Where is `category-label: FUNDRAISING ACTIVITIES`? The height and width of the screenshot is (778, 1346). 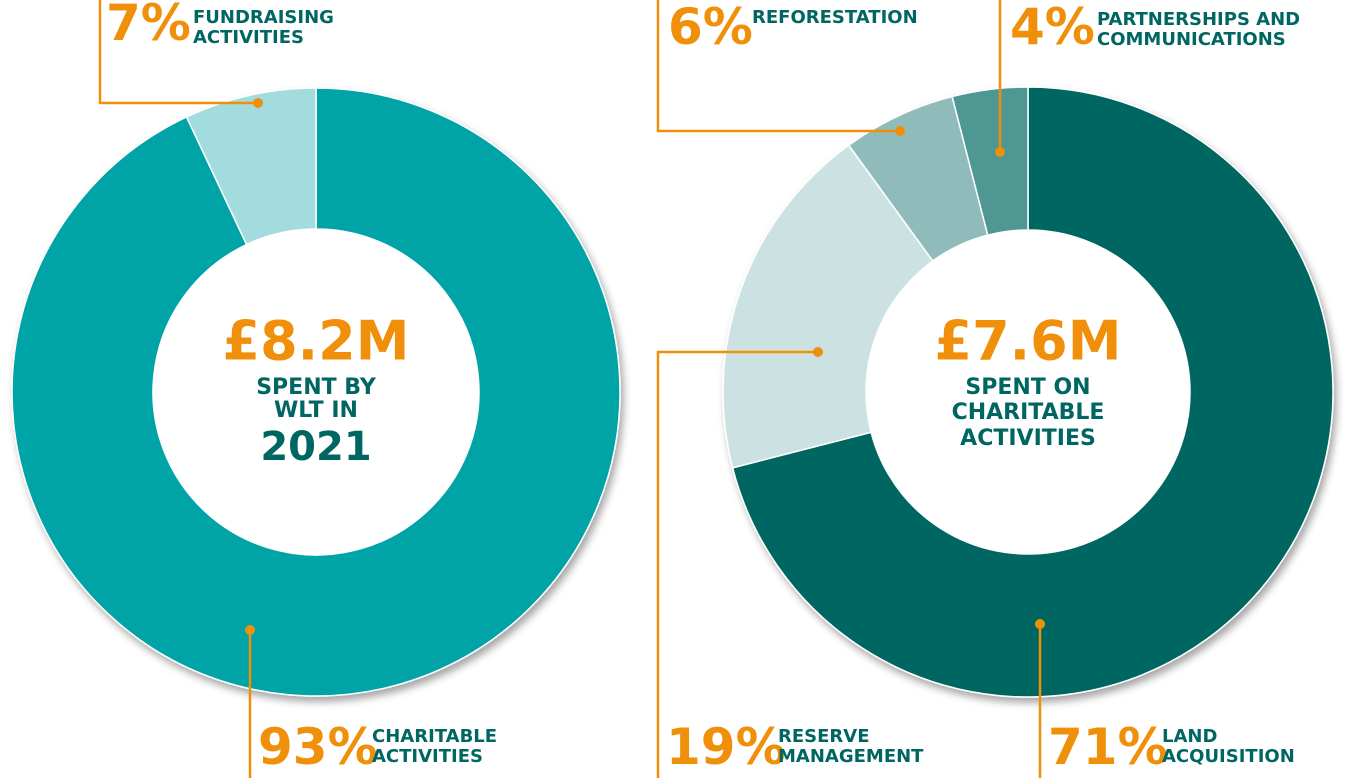
category-label: FUNDRAISING ACTIVITIES is located at coordinates (263, 27).